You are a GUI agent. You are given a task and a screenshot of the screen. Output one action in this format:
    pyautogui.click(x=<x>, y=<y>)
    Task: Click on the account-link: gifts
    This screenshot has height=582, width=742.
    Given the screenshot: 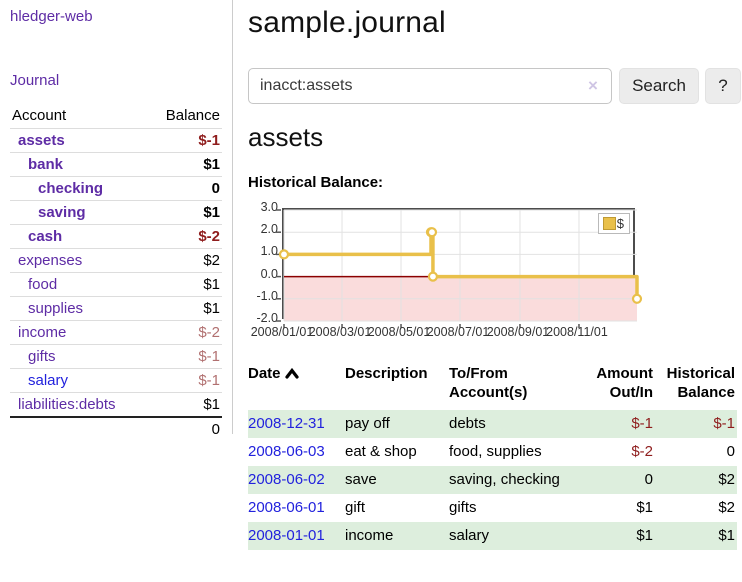 What is the action you would take?
    pyautogui.click(x=42, y=356)
    